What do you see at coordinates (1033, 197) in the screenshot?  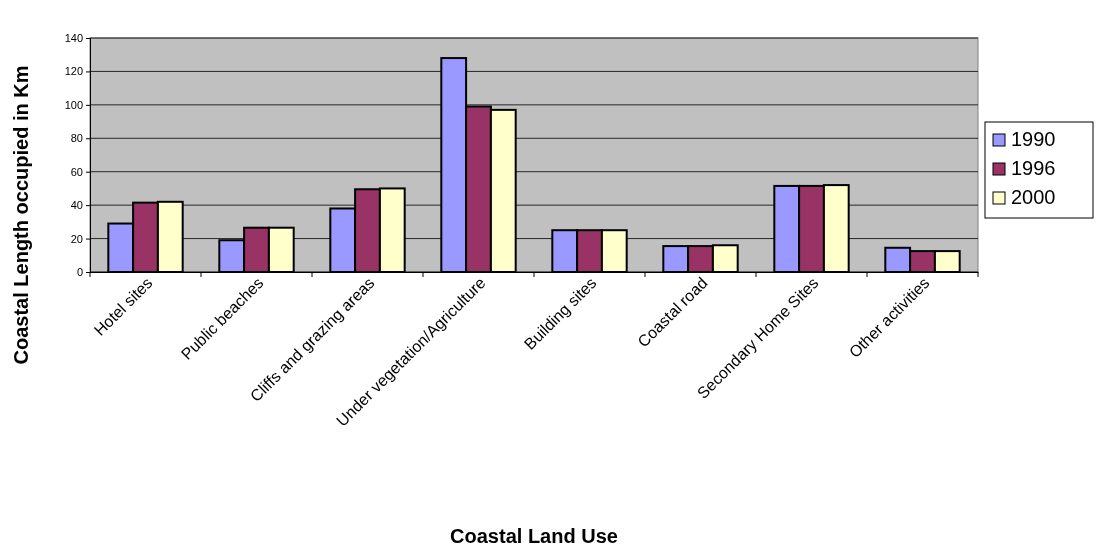 I see `legend-label: 2000` at bounding box center [1033, 197].